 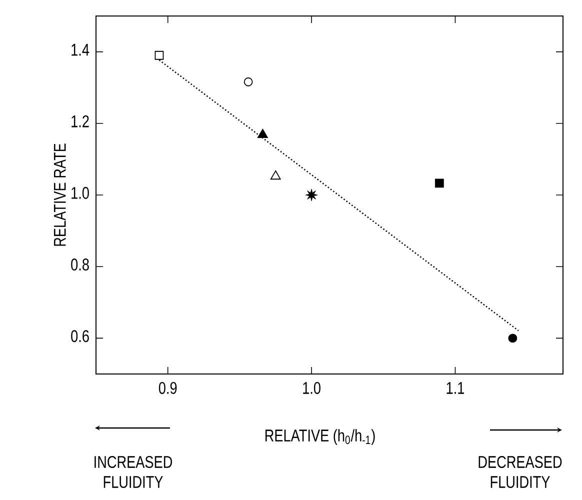 I want to click on y-tick-label: 1.0, so click(x=80, y=192).